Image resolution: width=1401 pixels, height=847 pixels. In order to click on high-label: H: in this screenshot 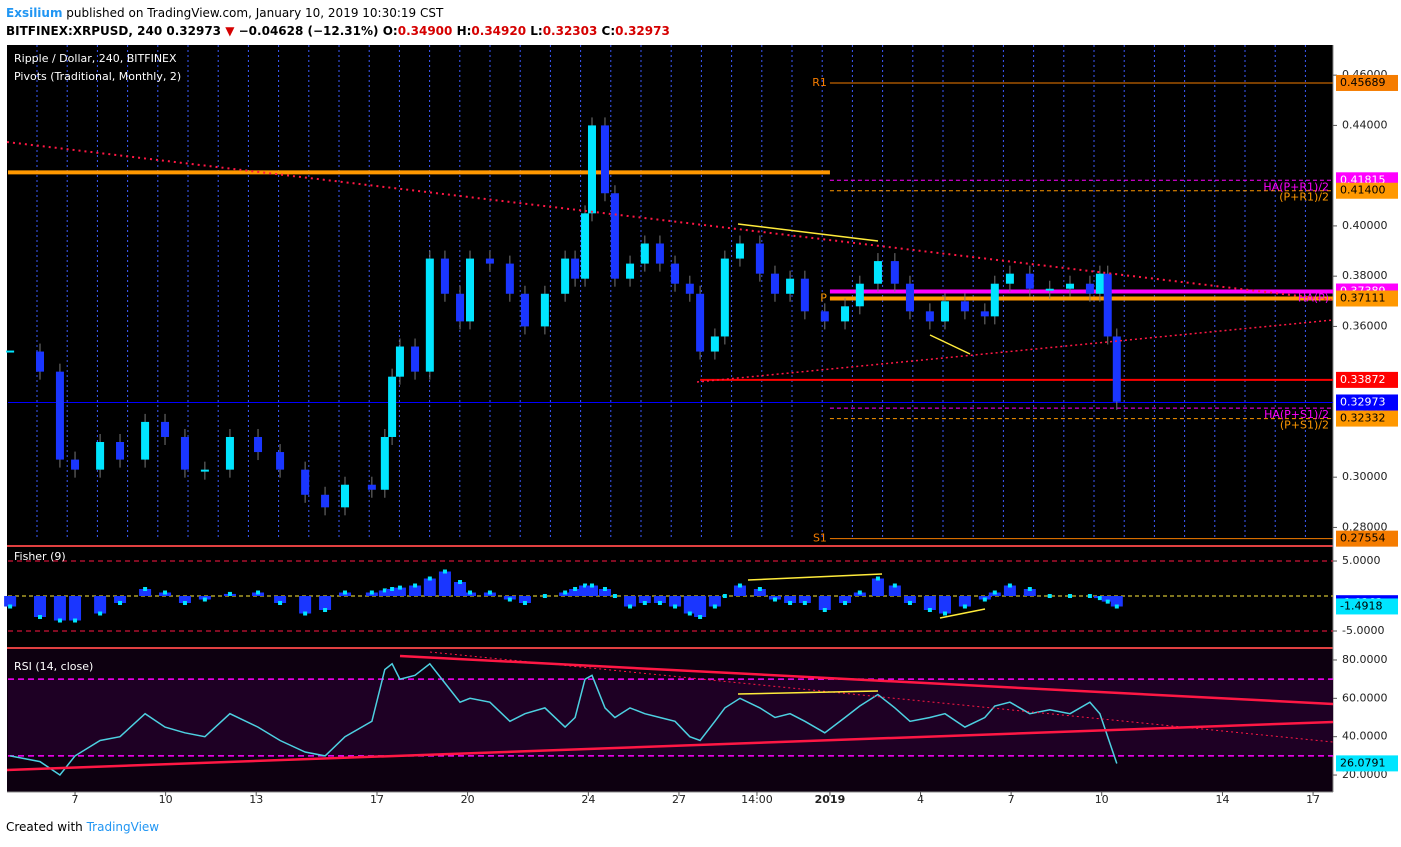, I will do `click(464, 31)`.